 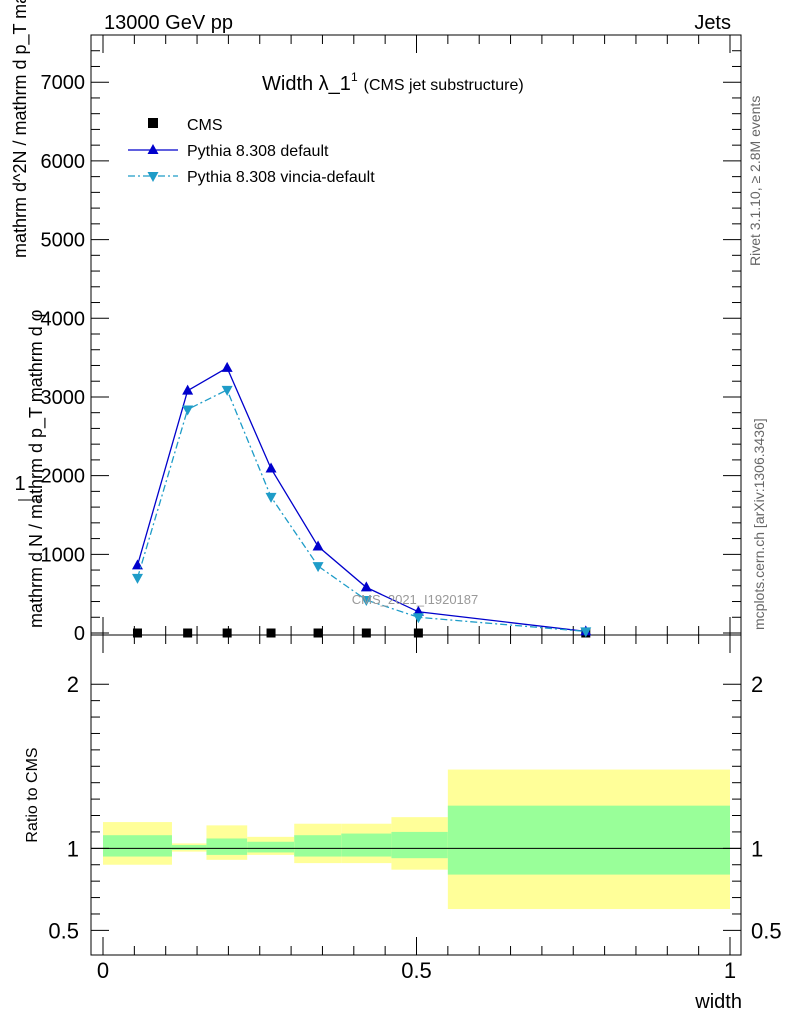 I want to click on ratio-y-tick-label: 2, so click(x=73, y=684).